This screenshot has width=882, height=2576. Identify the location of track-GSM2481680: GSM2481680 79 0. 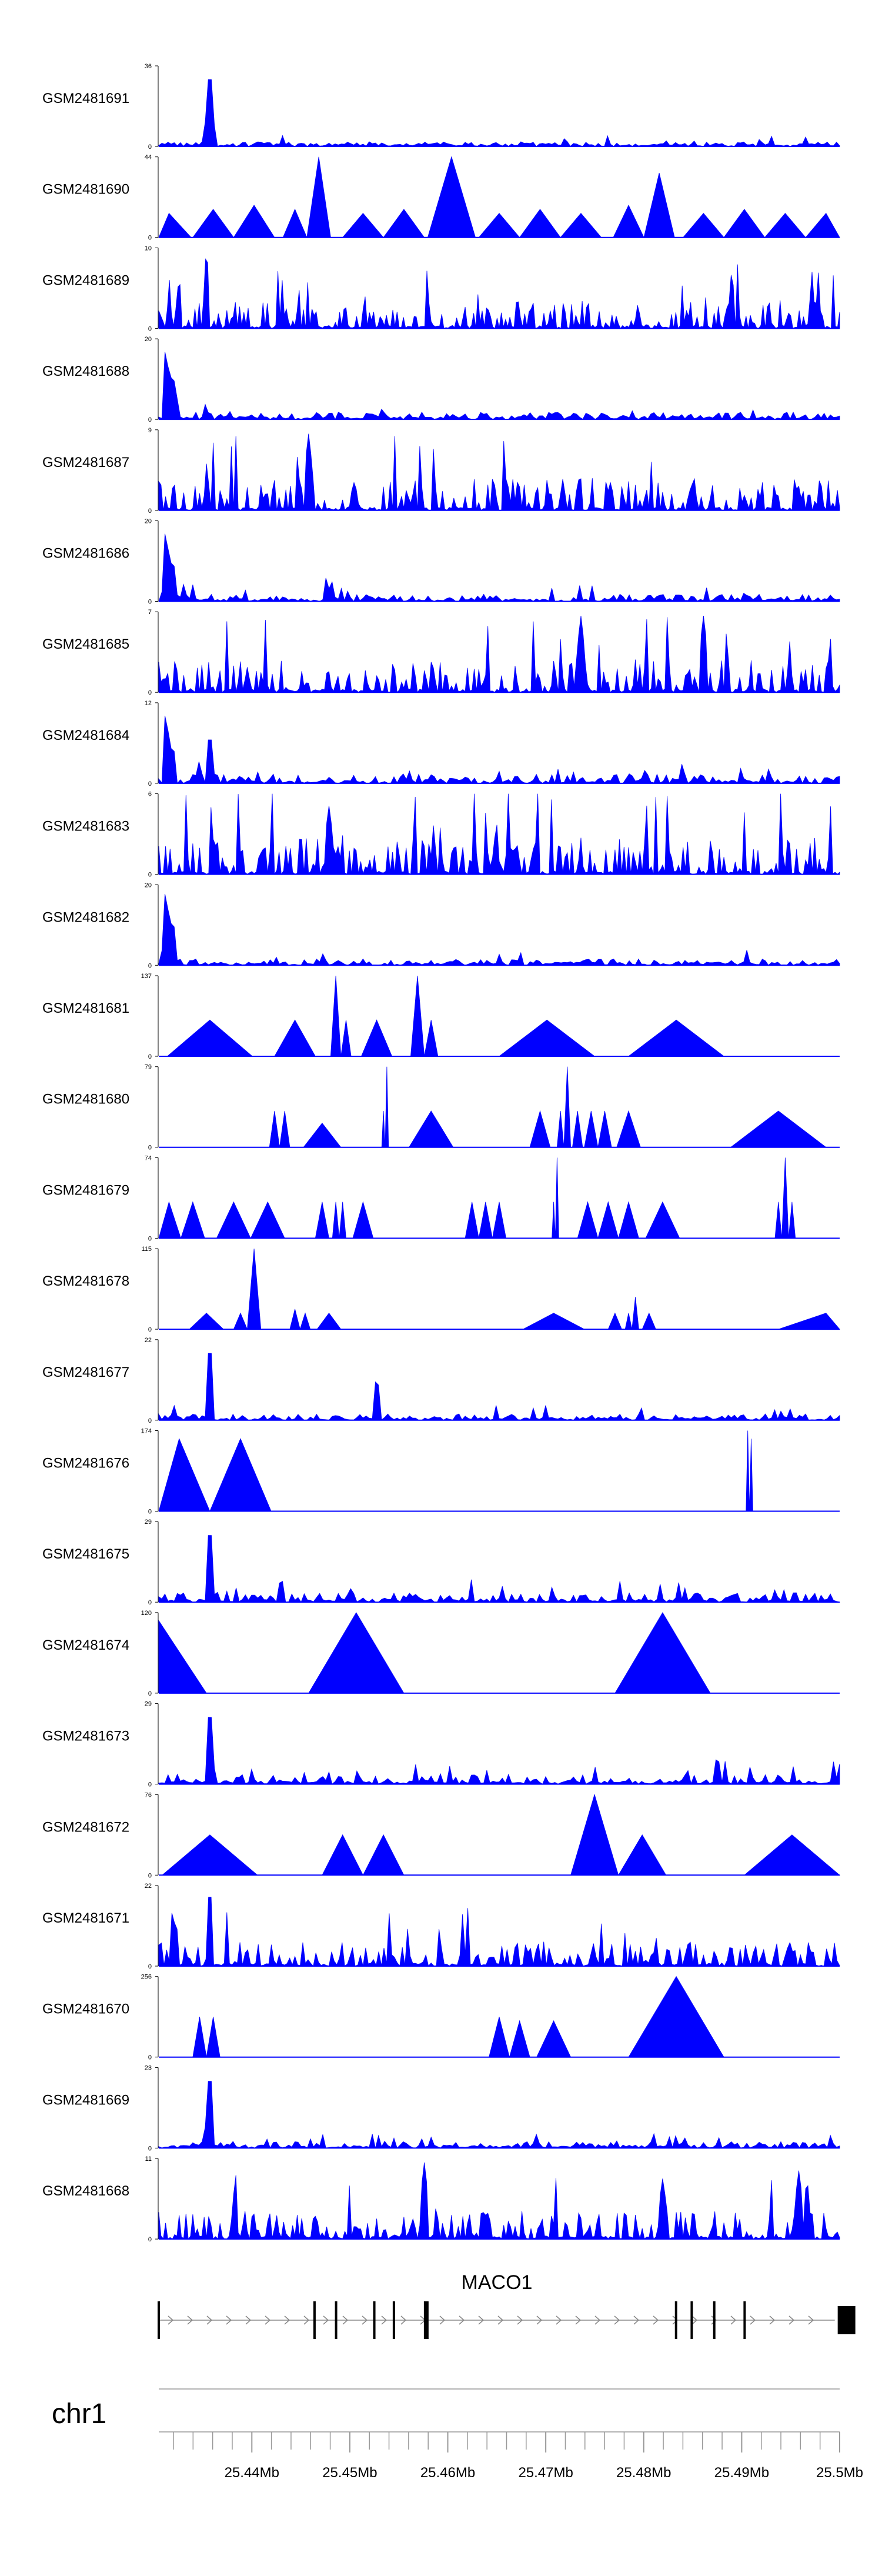
(441, 1108).